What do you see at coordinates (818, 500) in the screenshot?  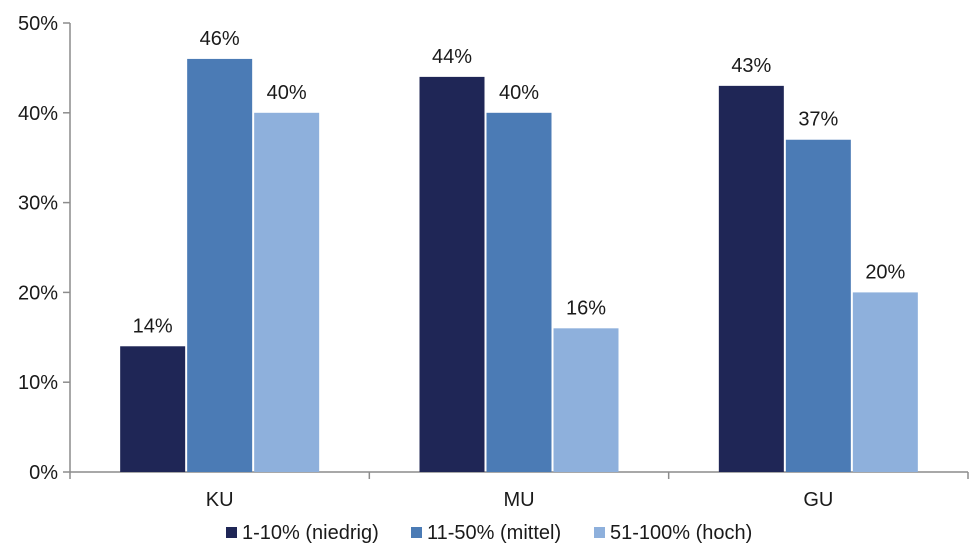 I see `x-category-label: GU` at bounding box center [818, 500].